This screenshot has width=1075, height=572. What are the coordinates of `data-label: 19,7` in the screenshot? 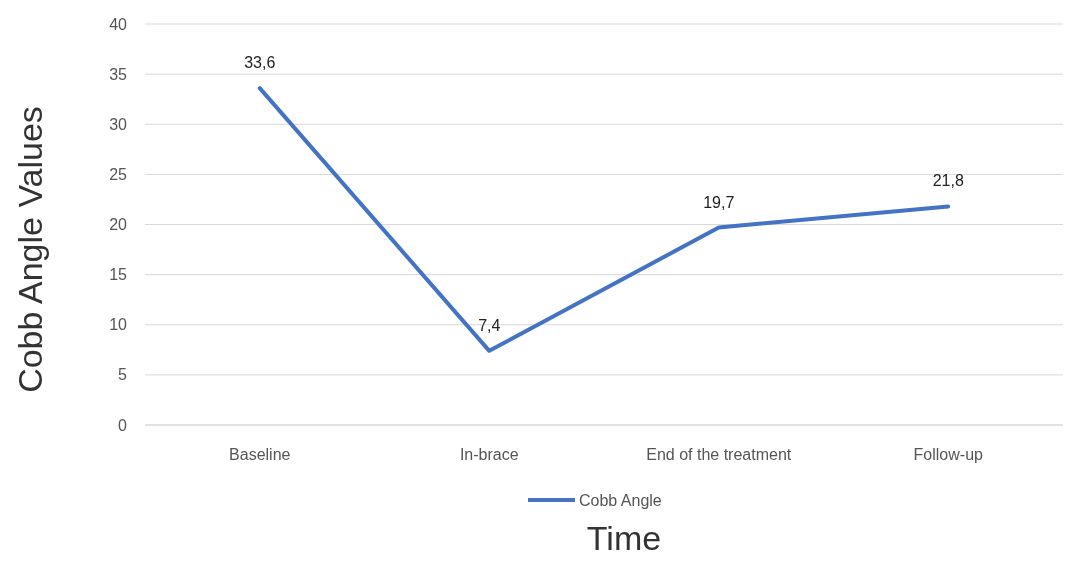 It's located at (719, 202).